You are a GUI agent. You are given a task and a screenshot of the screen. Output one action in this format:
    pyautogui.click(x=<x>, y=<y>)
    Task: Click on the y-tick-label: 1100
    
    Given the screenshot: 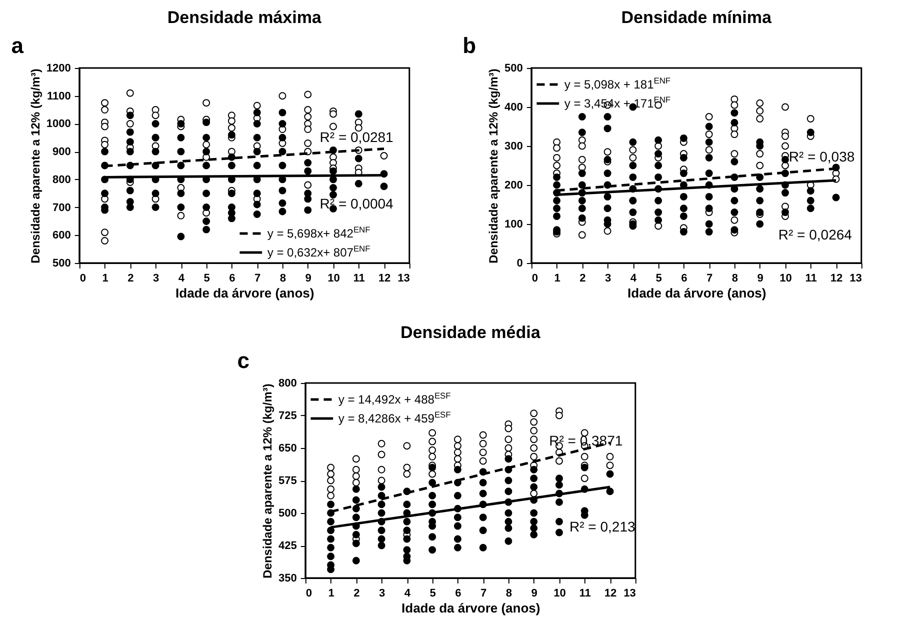 What is the action you would take?
    pyautogui.click(x=59, y=96)
    